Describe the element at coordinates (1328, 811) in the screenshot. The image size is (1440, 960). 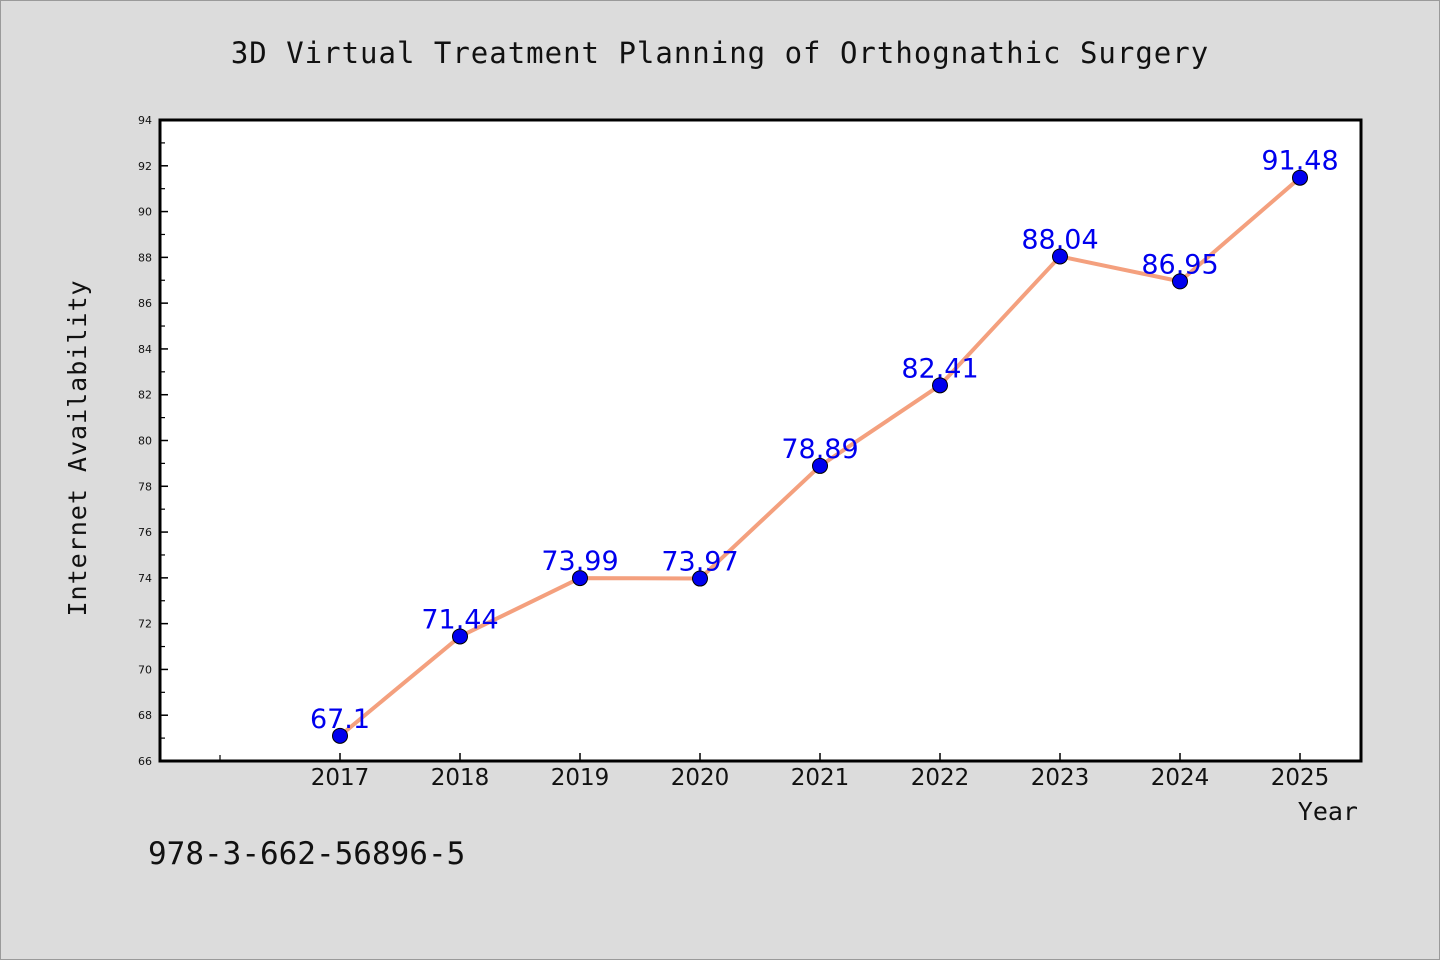
I see `x-axis-label: Year` at that location.